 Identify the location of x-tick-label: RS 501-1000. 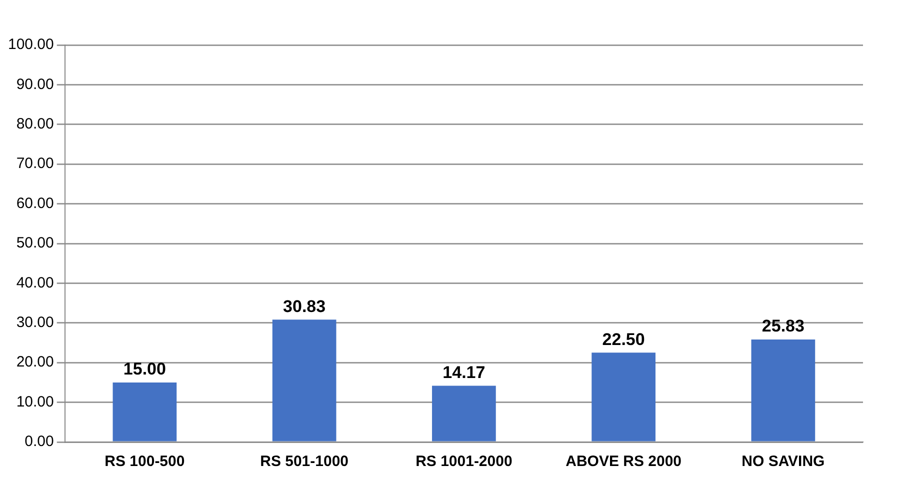
(304, 461).